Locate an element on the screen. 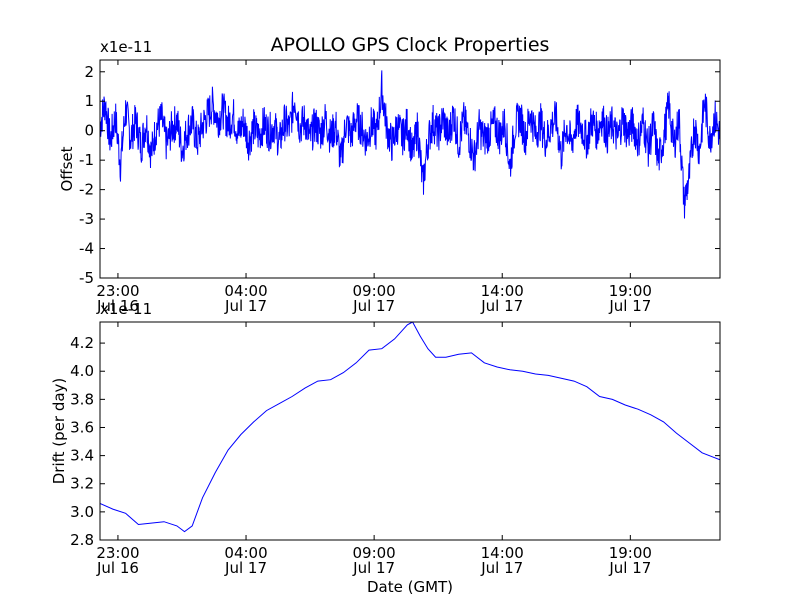  y-tick-label: 1 is located at coordinates (89, 101).